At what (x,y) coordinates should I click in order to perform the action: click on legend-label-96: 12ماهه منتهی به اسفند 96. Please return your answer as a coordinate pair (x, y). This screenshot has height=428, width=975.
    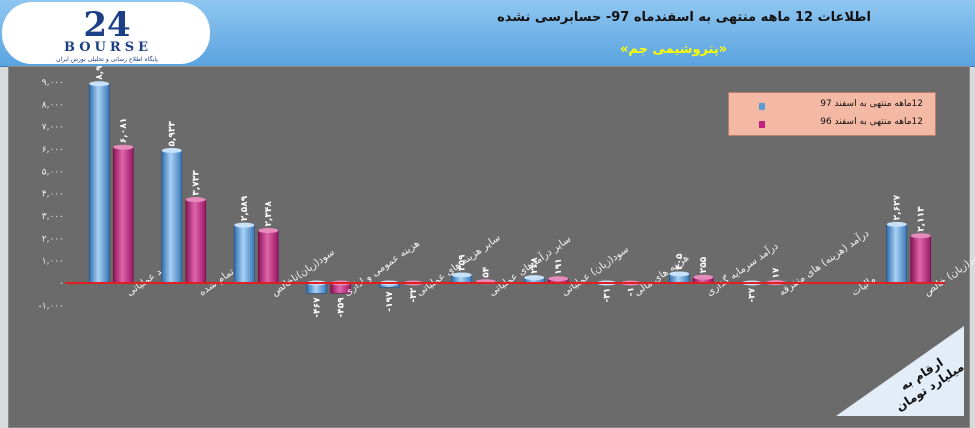
    Looking at the image, I should click on (871, 122).